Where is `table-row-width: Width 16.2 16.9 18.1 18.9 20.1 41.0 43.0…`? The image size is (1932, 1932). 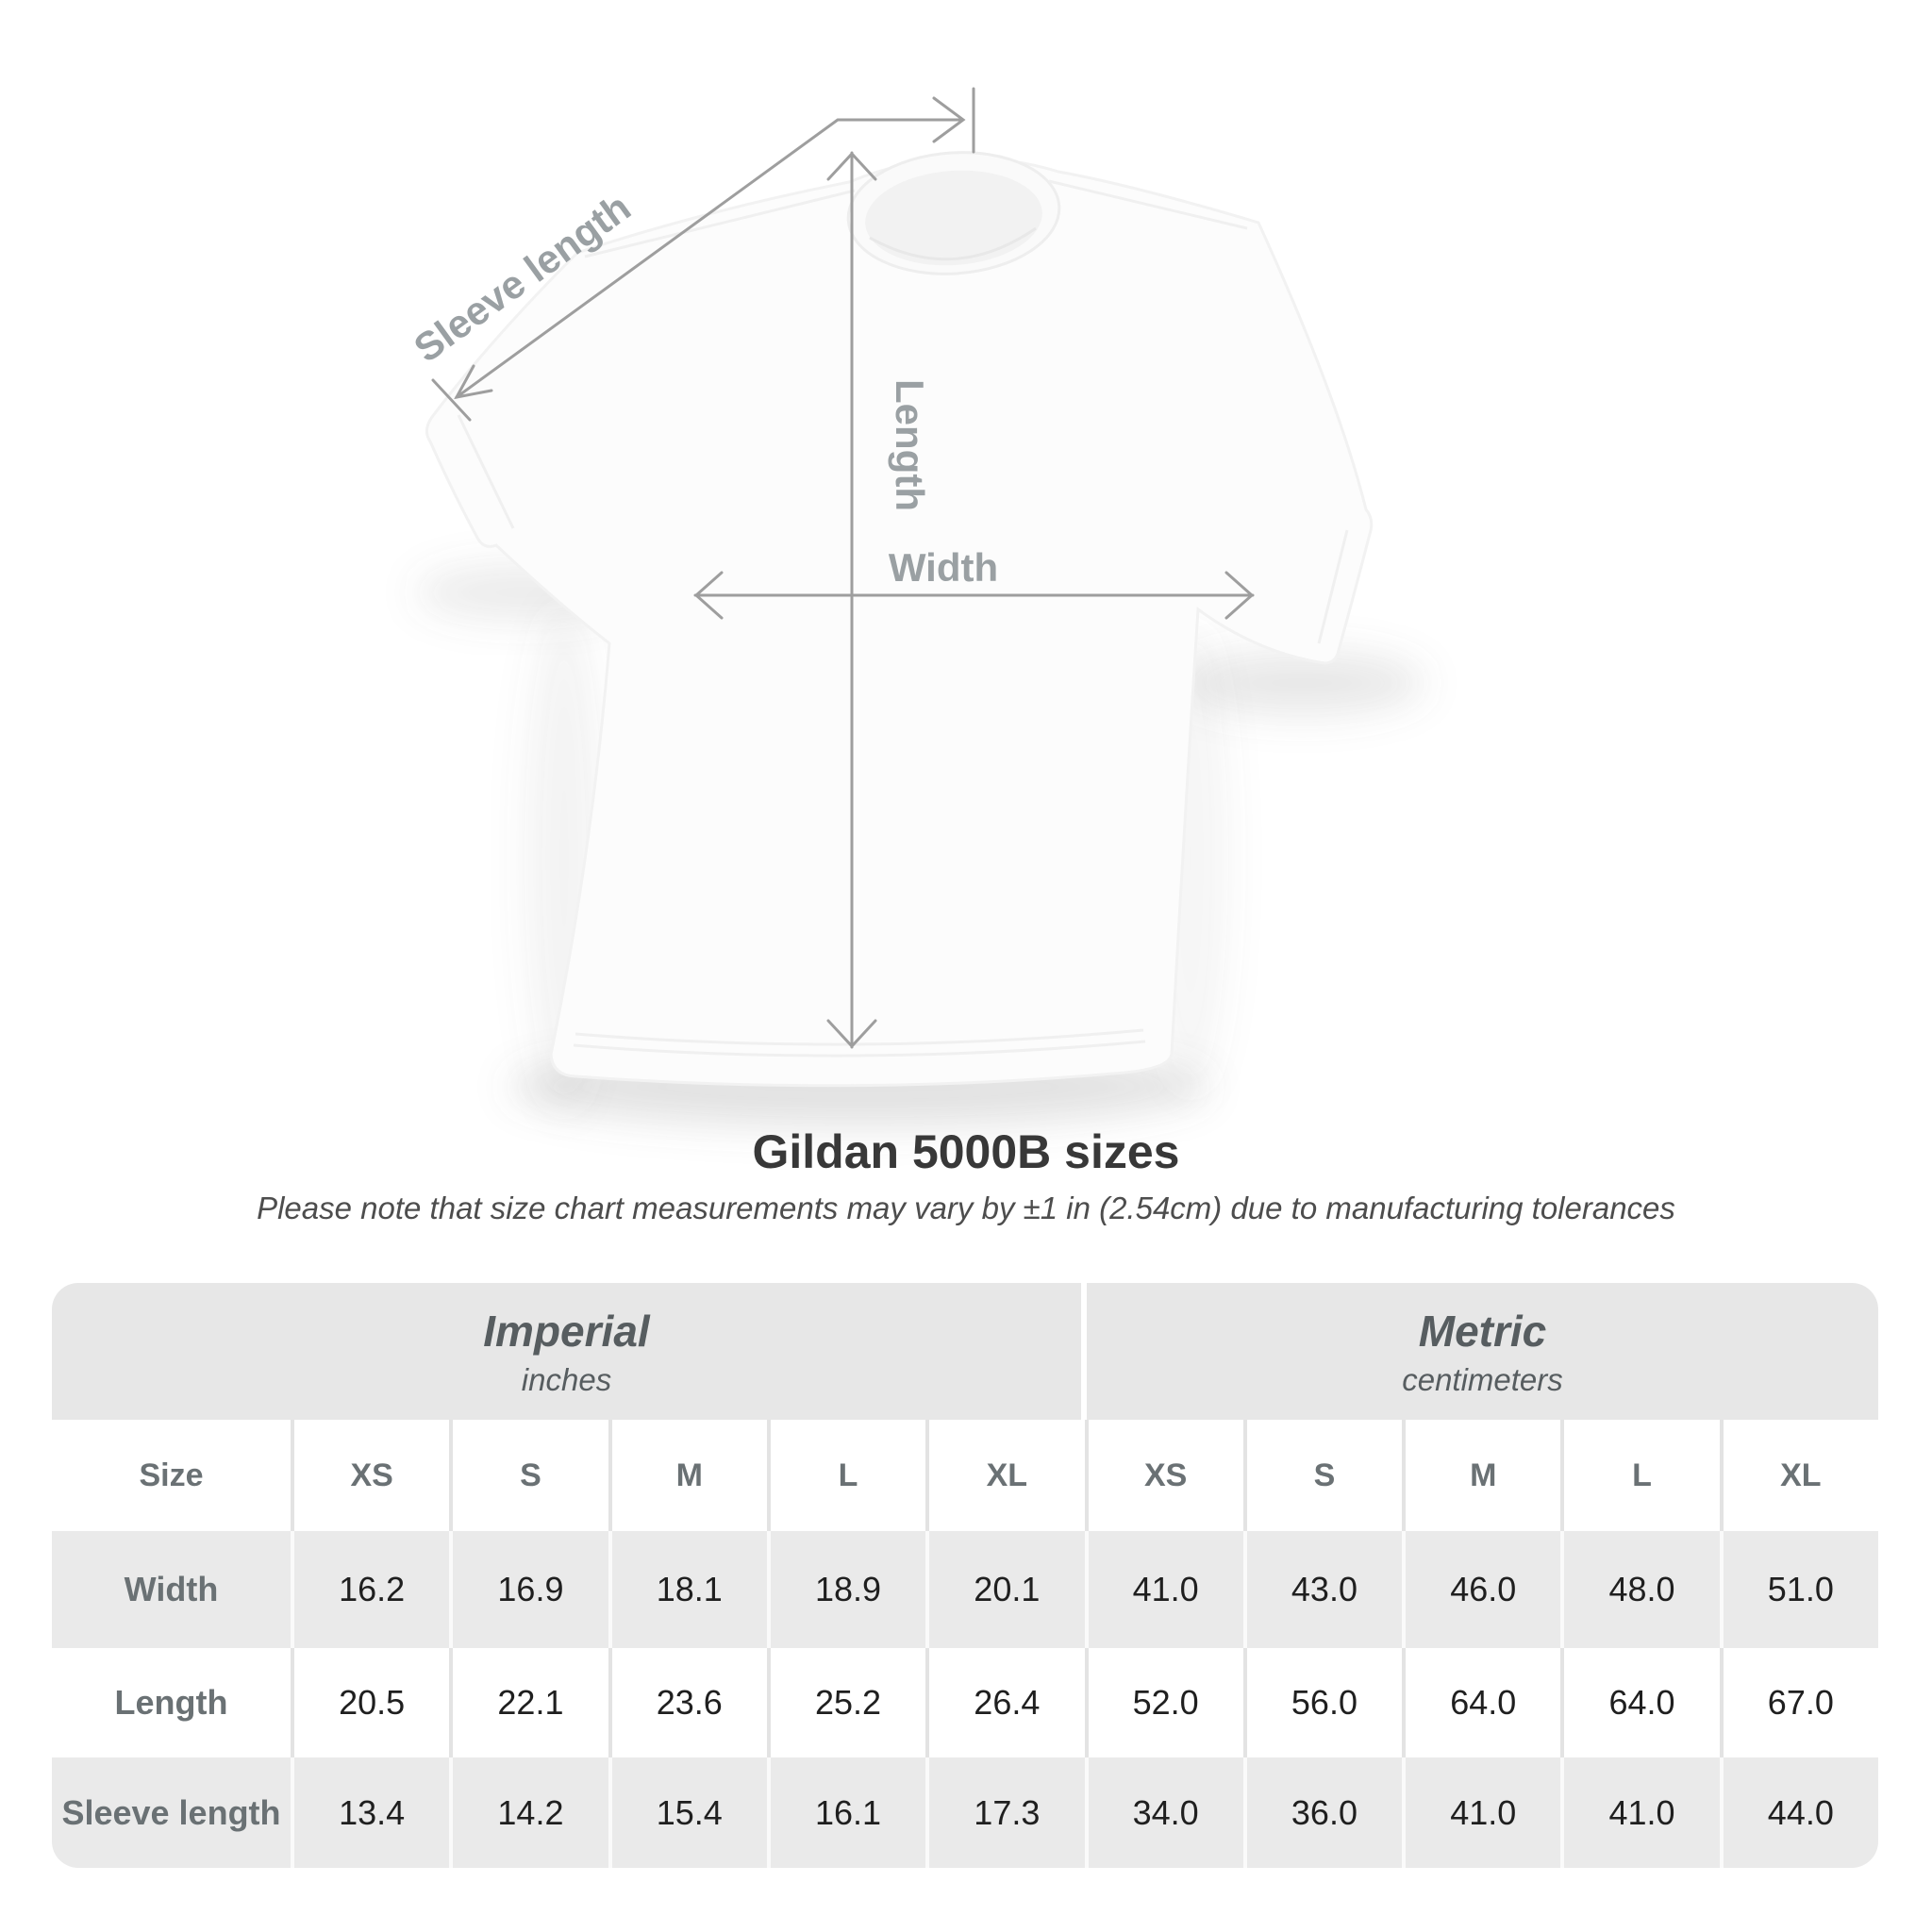
table-row-width: Width 16.2 16.9 18.1 18.9 20.1 41.0 43.0… is located at coordinates (965, 1589).